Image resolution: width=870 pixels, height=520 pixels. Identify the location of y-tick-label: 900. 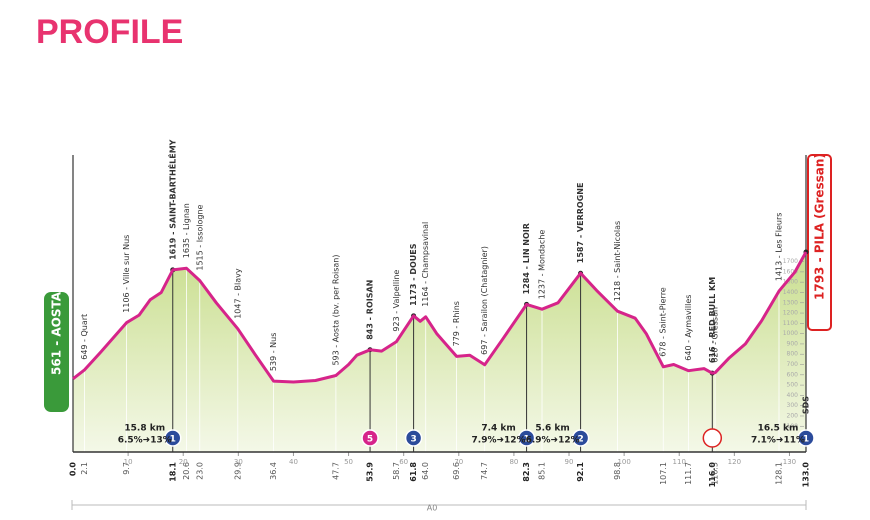
(793, 343).